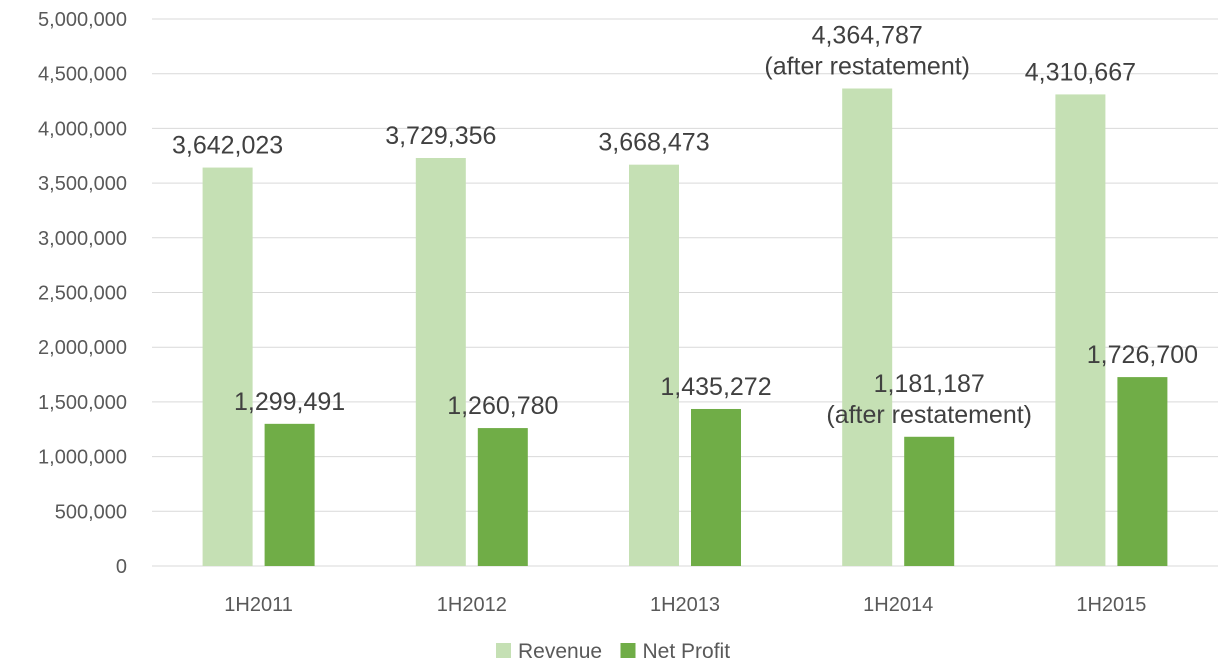 This screenshot has height=670, width=1231. What do you see at coordinates (560, 651) in the screenshot?
I see `legend-label: Revenue` at bounding box center [560, 651].